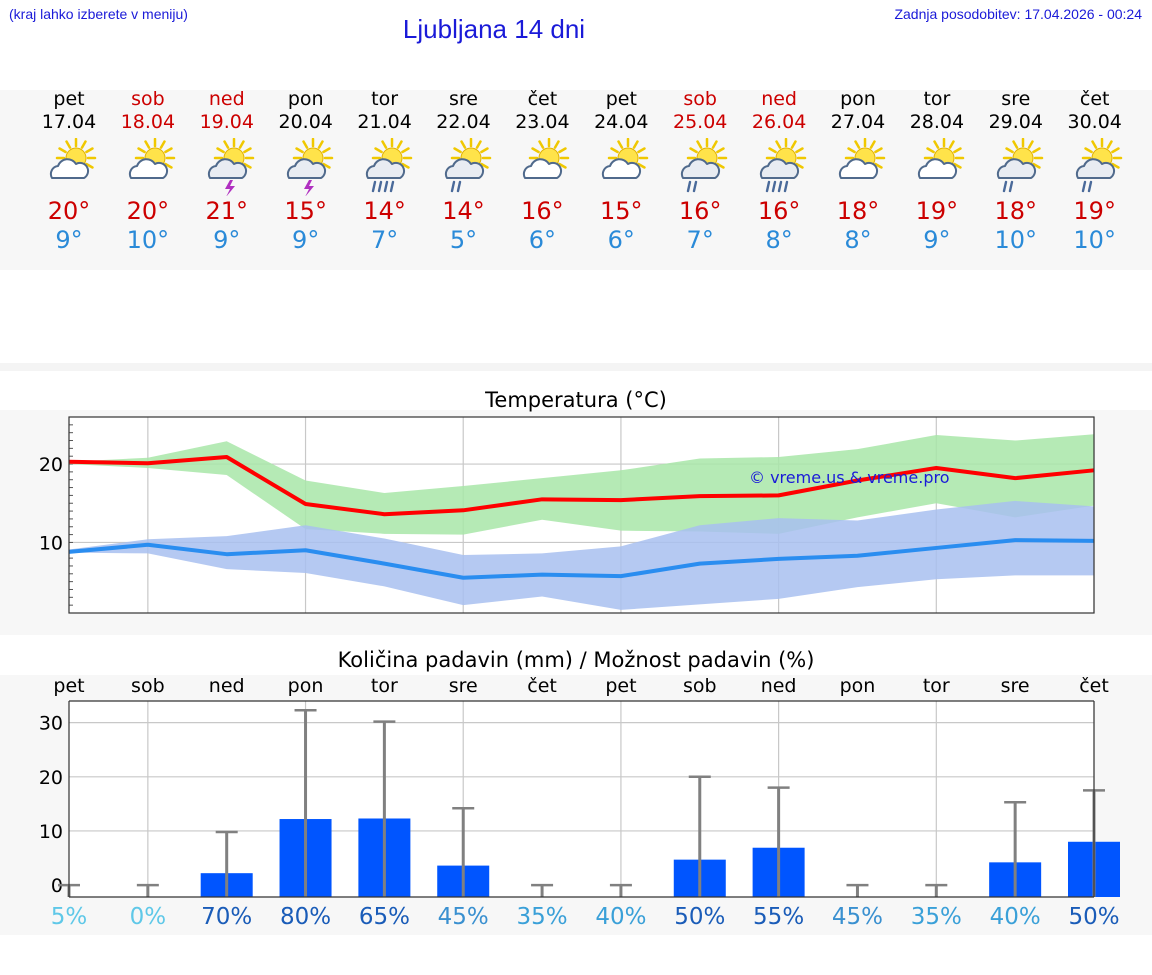 Image resolution: width=1152 pixels, height=975 pixels. Describe the element at coordinates (581, 559) in the screenshot. I see `min-temperature-line` at that location.